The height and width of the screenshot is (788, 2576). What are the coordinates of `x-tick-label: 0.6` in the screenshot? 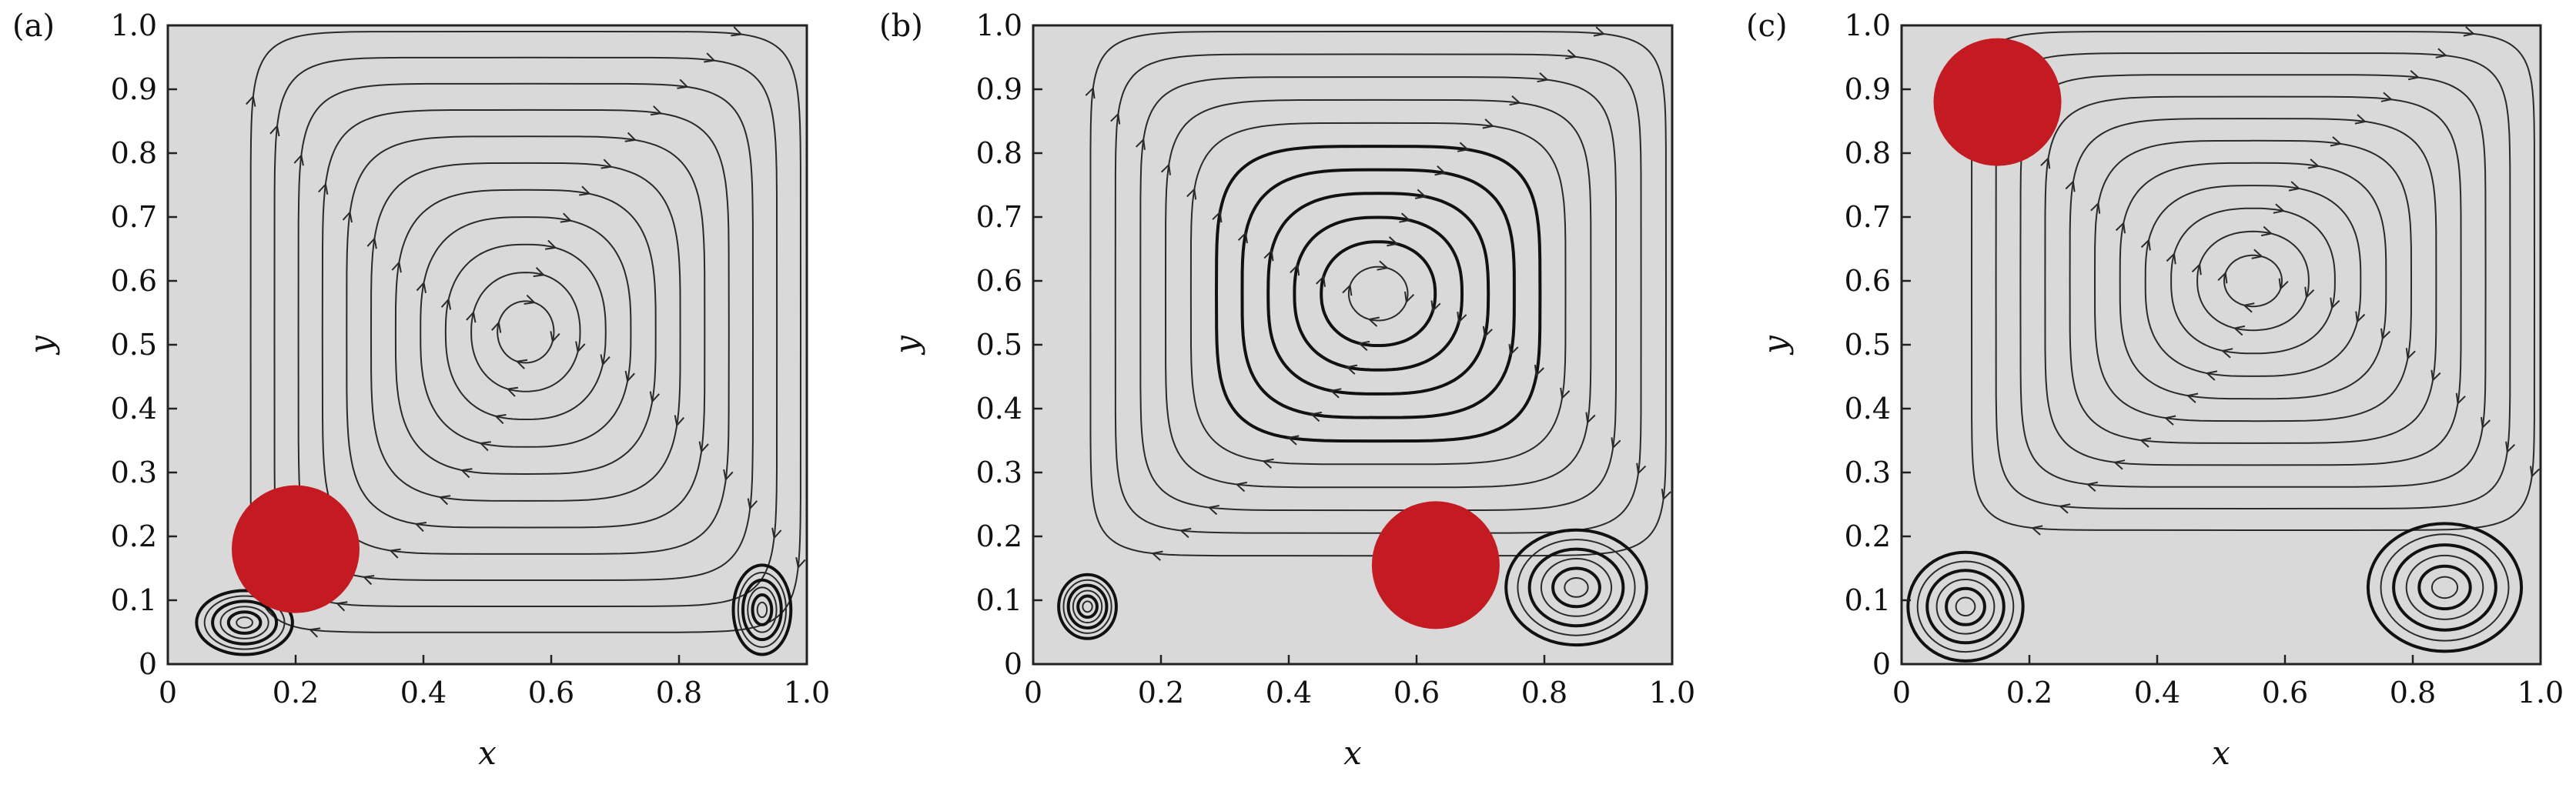 It's located at (551, 693).